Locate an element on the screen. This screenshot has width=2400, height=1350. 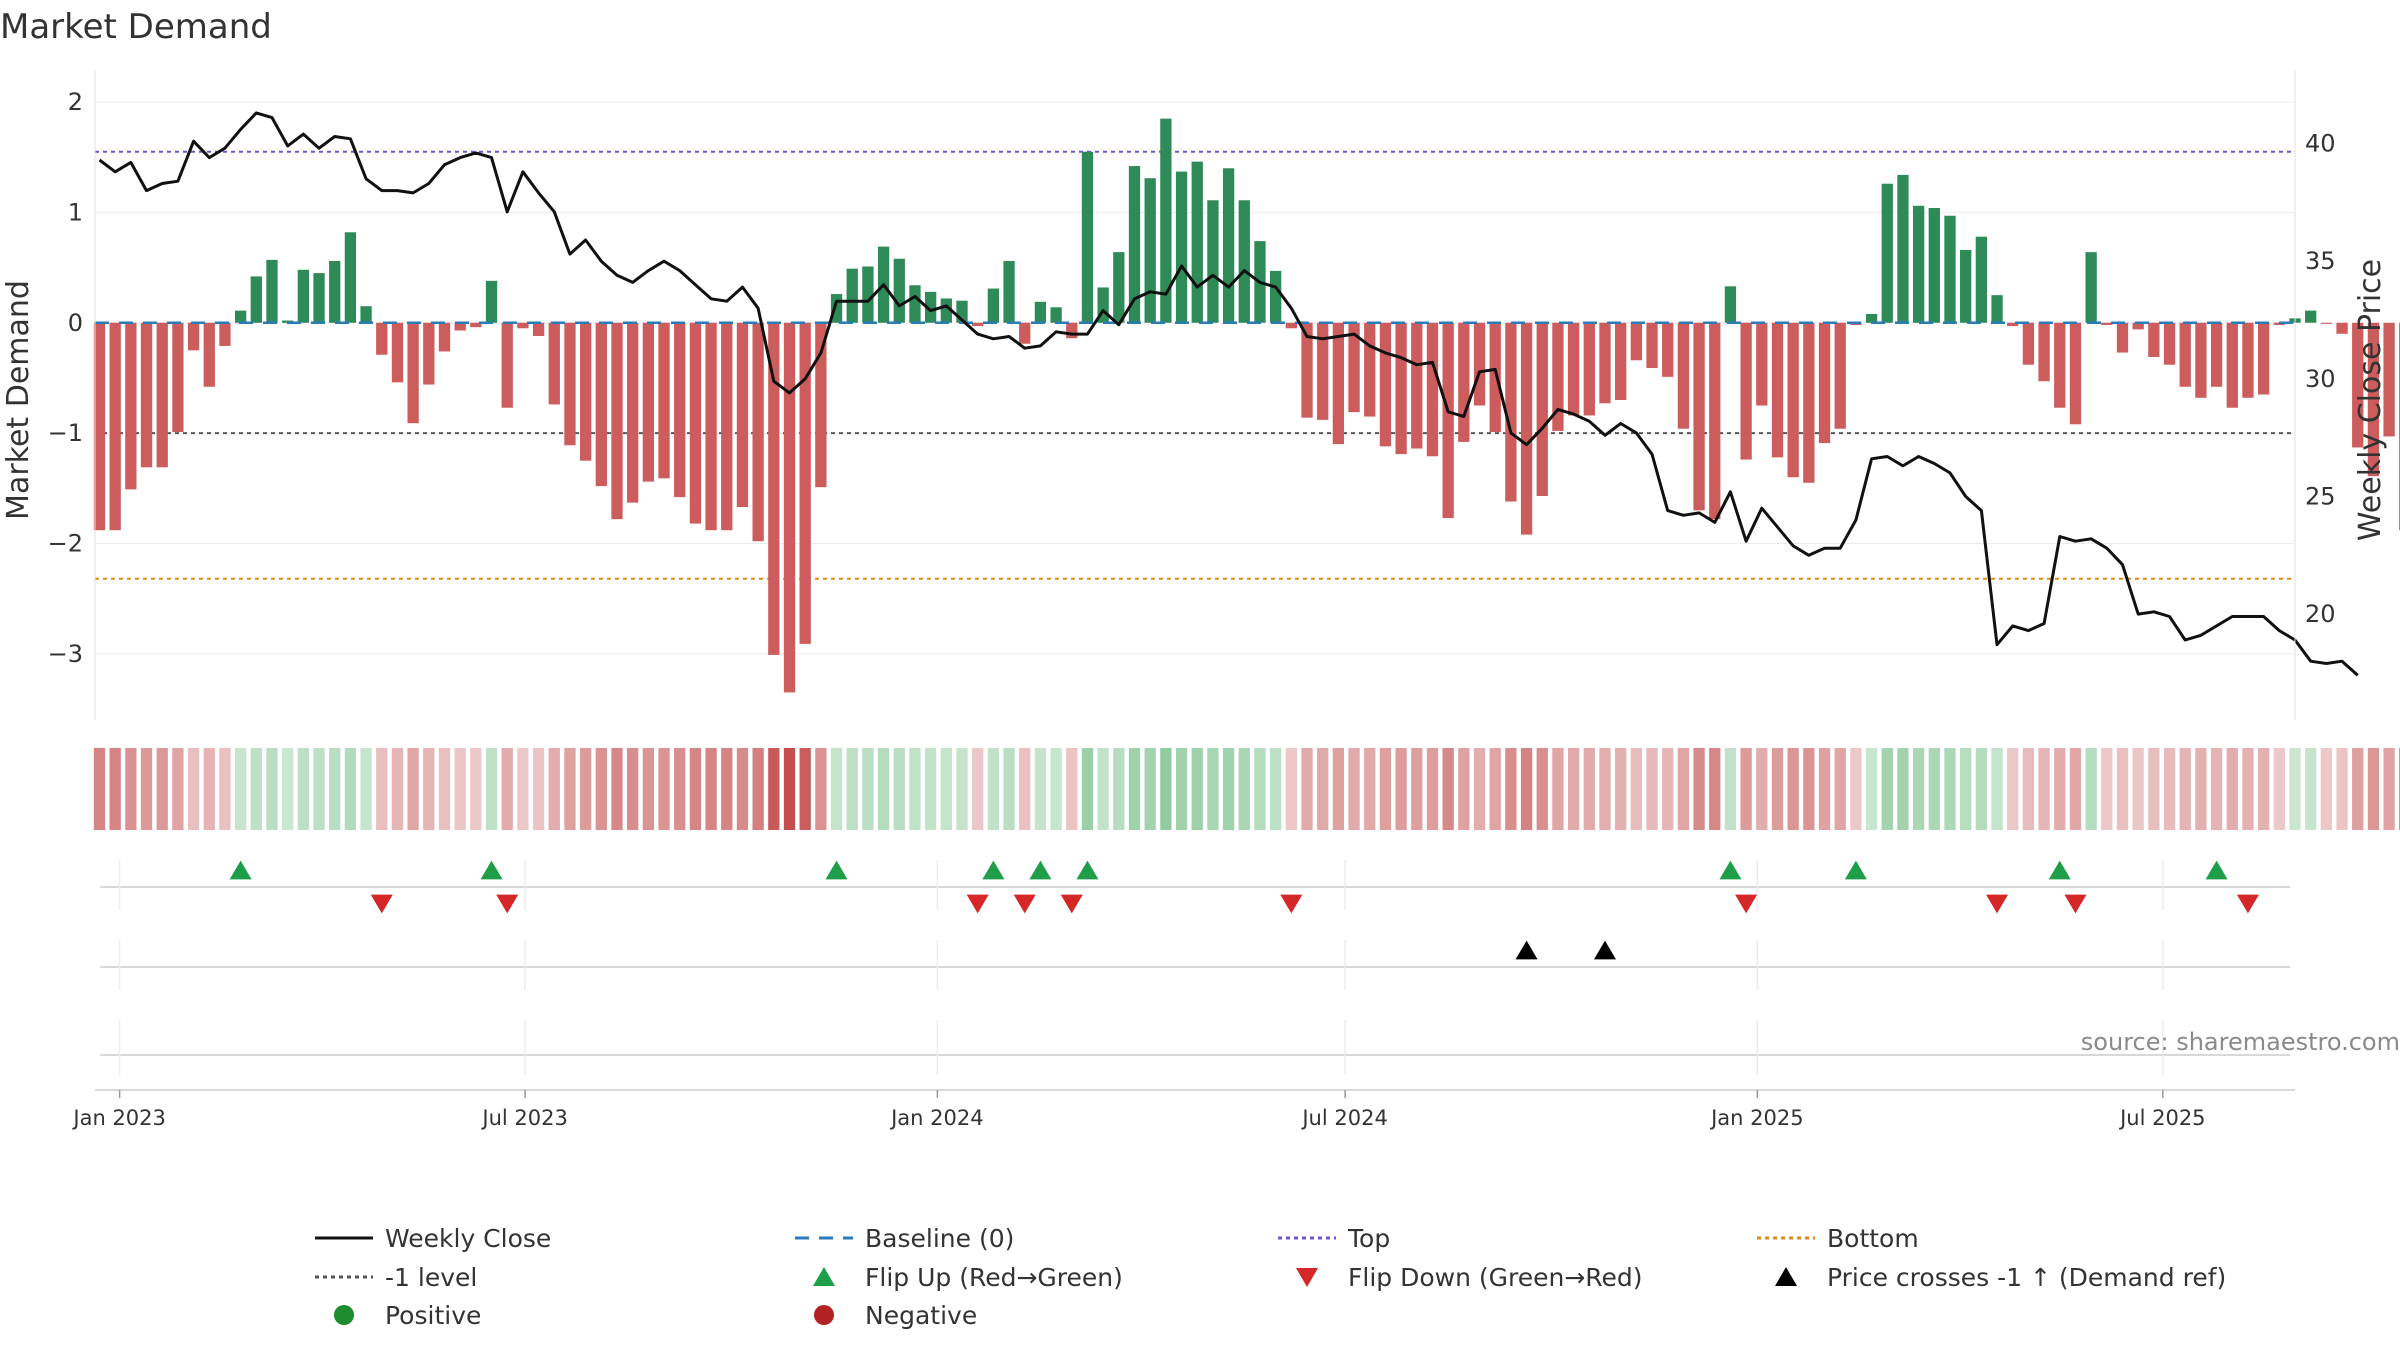
legend-label: Flip Down (Green→Red) is located at coordinates (1495, 1277).